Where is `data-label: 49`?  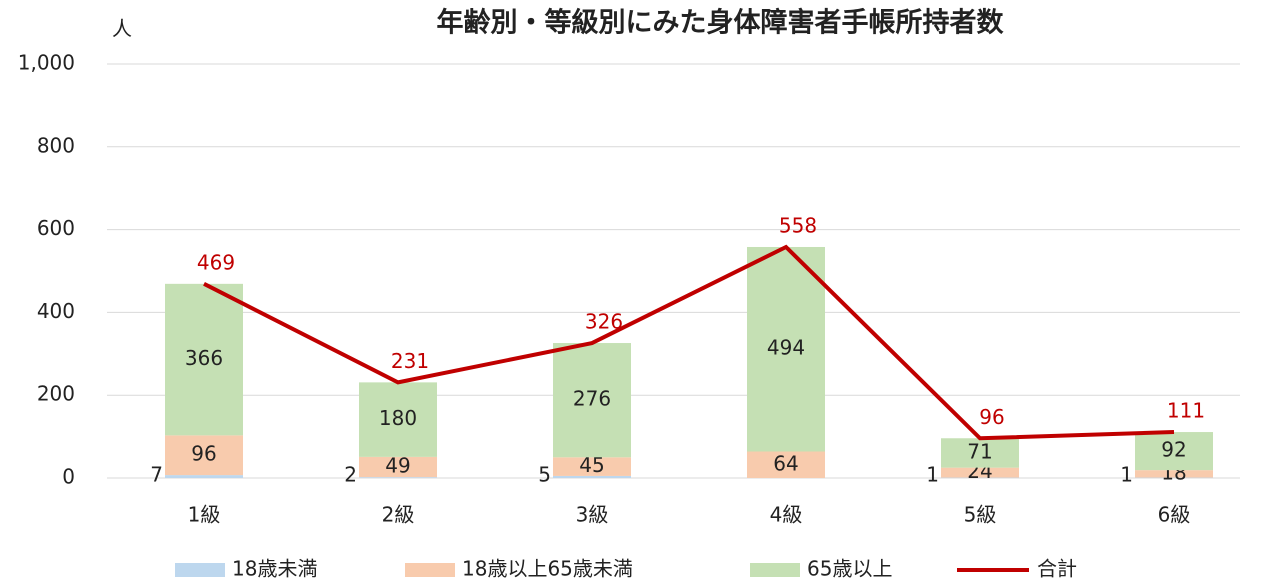 data-label: 49 is located at coordinates (397, 466).